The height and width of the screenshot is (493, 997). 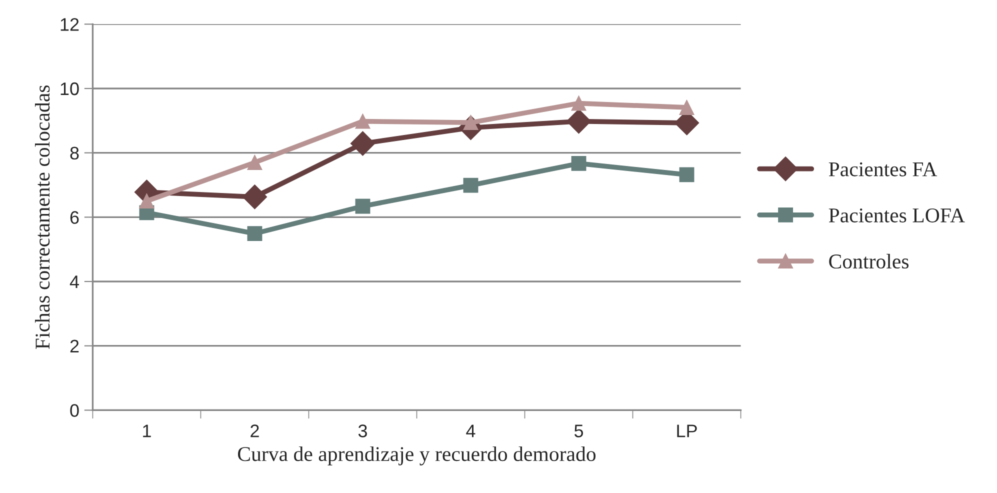 I want to click on x-axis-title: Curva de aprendizaje y recuerdo demorado, so click(x=417, y=456).